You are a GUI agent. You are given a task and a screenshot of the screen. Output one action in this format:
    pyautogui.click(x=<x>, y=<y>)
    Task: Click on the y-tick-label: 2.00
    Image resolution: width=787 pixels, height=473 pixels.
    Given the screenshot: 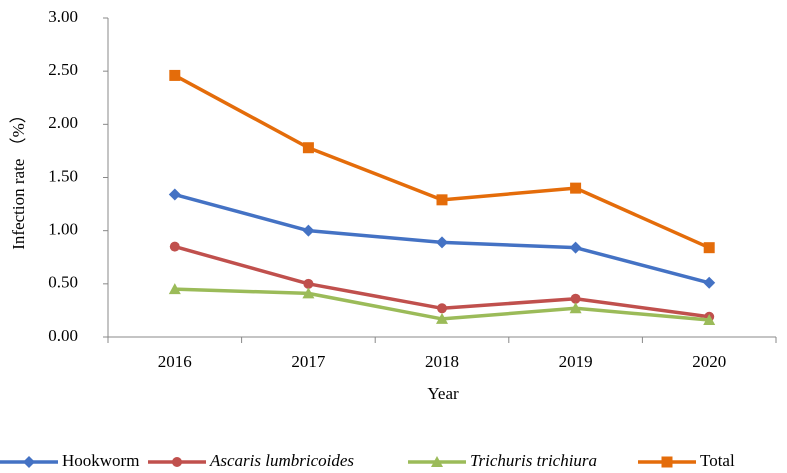 What is the action you would take?
    pyautogui.click(x=63, y=122)
    